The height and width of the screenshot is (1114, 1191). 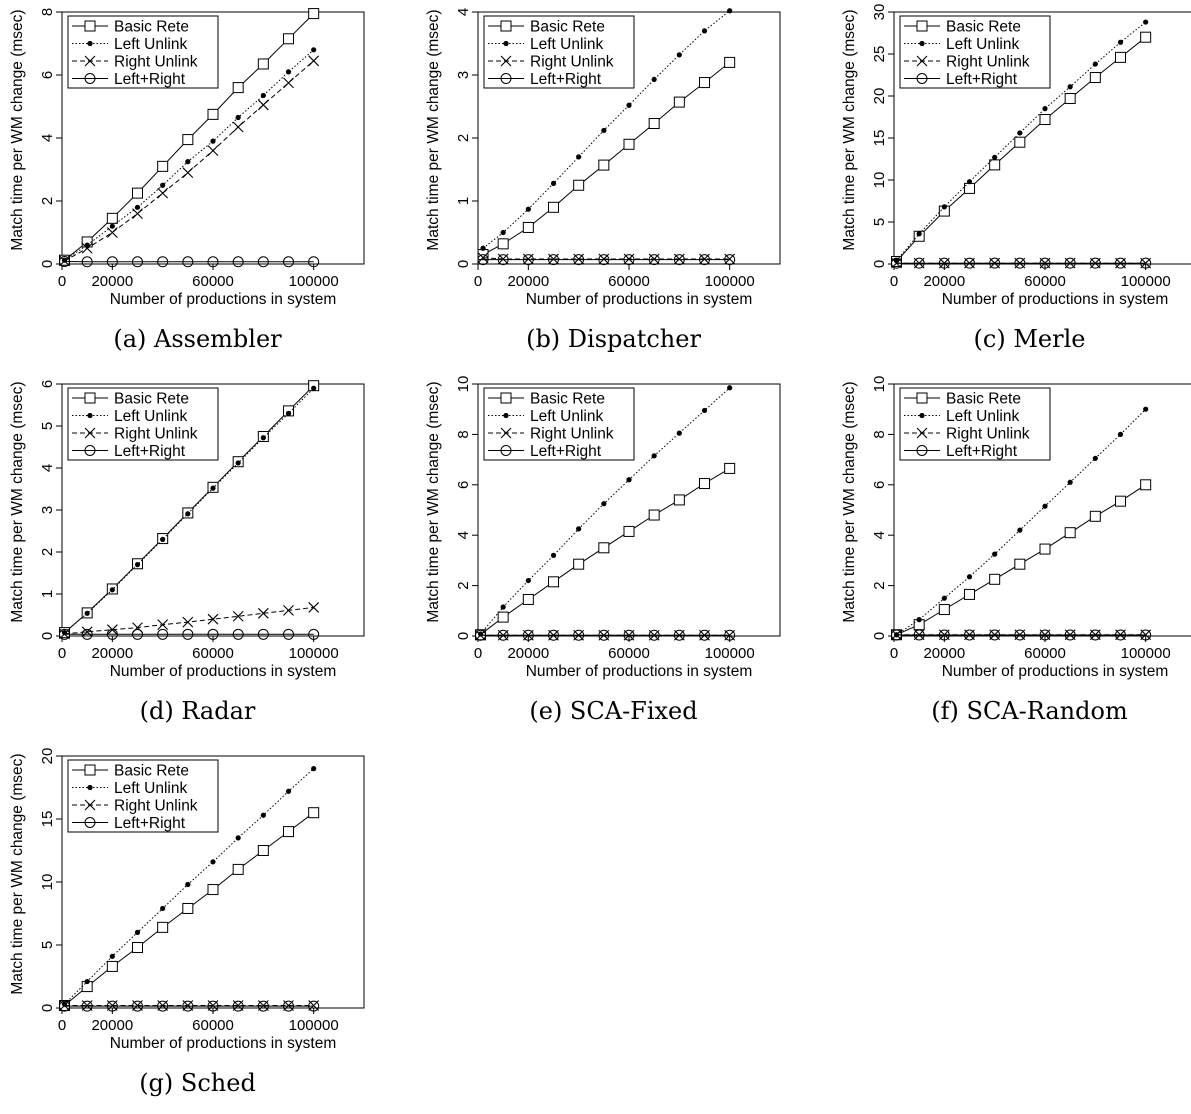 I want to click on y-tick-label: 10, so click(x=879, y=384).